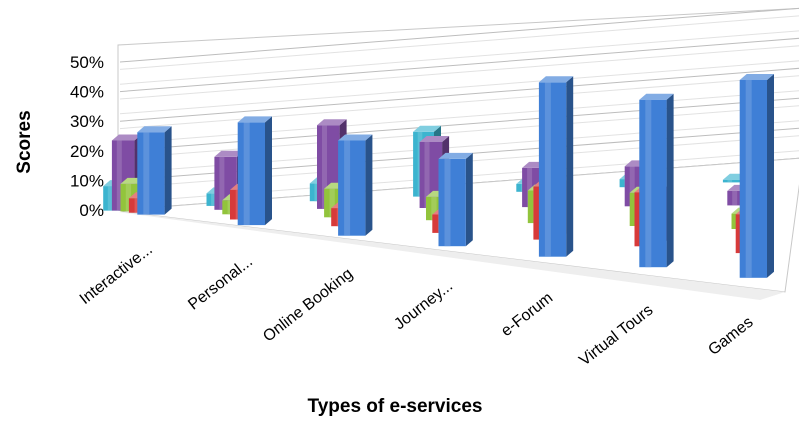  I want to click on y-axis-title: Scores, so click(24, 141).